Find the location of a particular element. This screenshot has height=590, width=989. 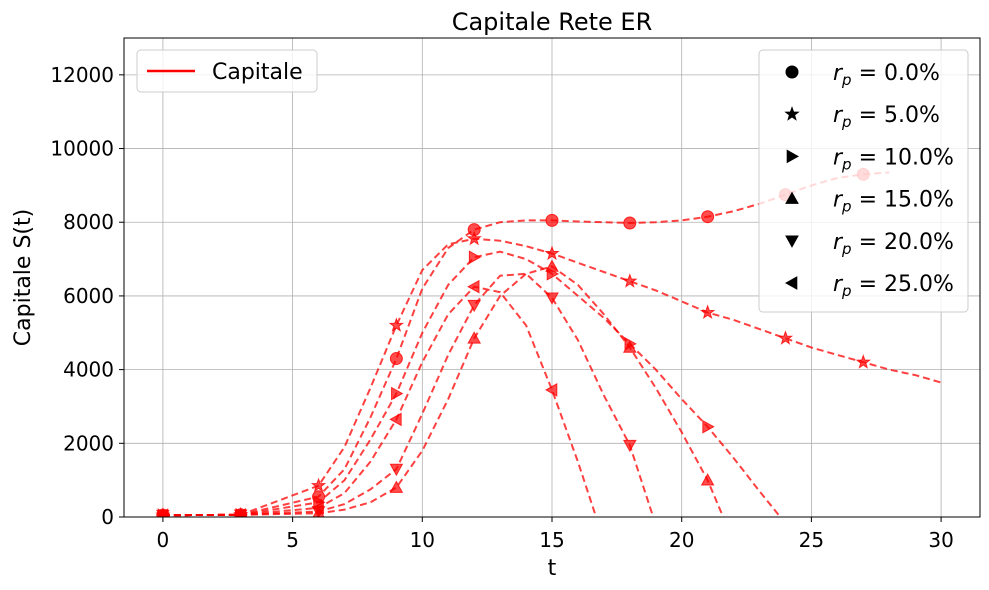

legend-line: Capitale is located at coordinates (227, 71).